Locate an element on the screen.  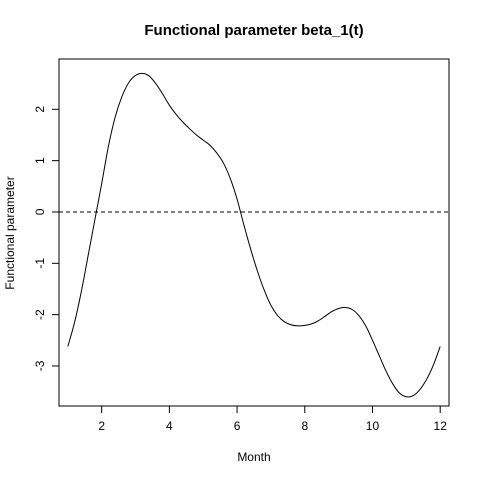
y-tick-label: -3 is located at coordinates (40, 365).